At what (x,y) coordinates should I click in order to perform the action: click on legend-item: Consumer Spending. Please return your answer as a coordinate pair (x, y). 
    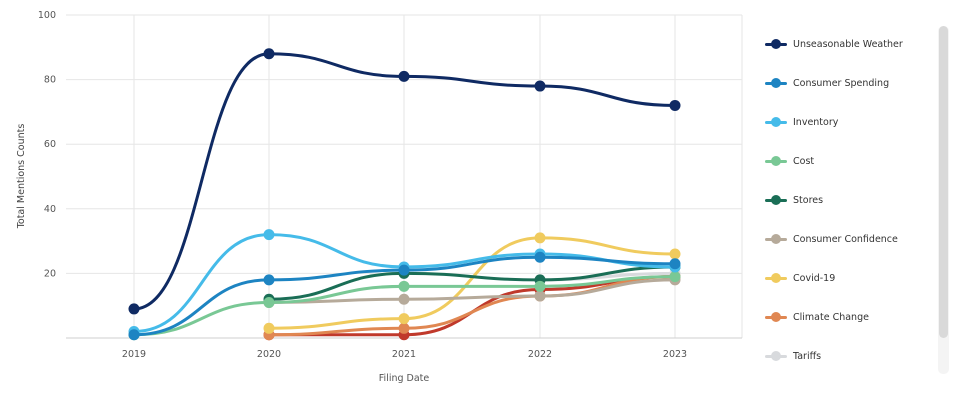
    Looking at the image, I should click on (827, 83).